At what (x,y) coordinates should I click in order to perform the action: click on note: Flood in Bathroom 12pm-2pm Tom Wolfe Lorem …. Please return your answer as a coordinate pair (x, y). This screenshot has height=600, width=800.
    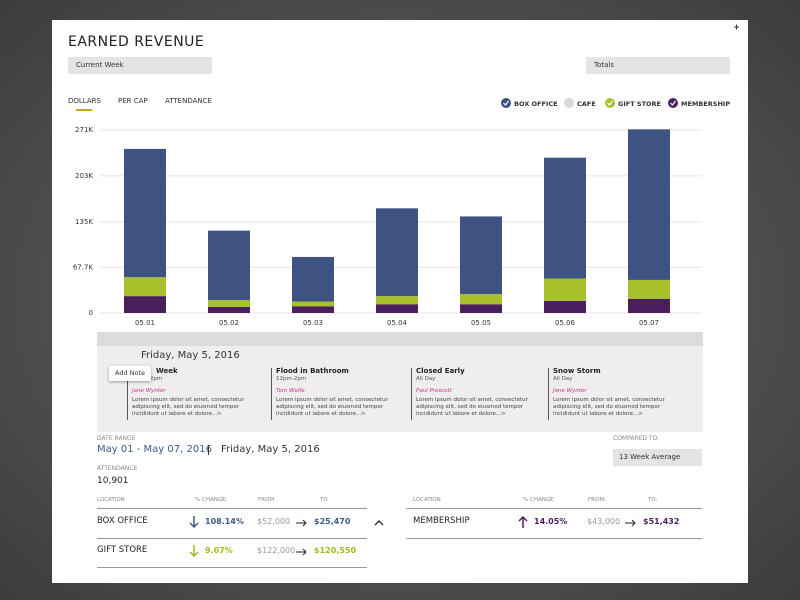
    Looking at the image, I should click on (337, 394).